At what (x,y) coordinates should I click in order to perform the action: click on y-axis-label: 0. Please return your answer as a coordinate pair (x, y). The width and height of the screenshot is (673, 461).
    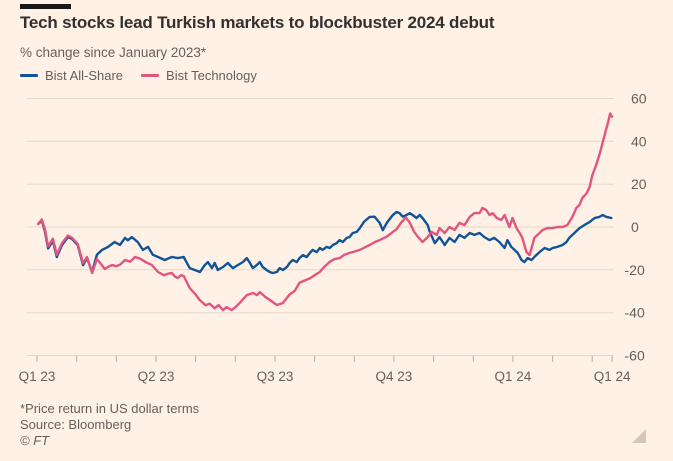
    Looking at the image, I should click on (635, 227).